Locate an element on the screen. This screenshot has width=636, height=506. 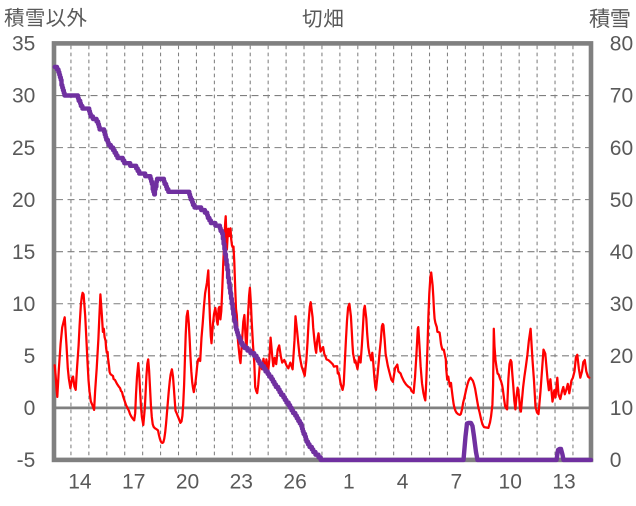
svg-text: 80 is located at coordinates (621, 44).